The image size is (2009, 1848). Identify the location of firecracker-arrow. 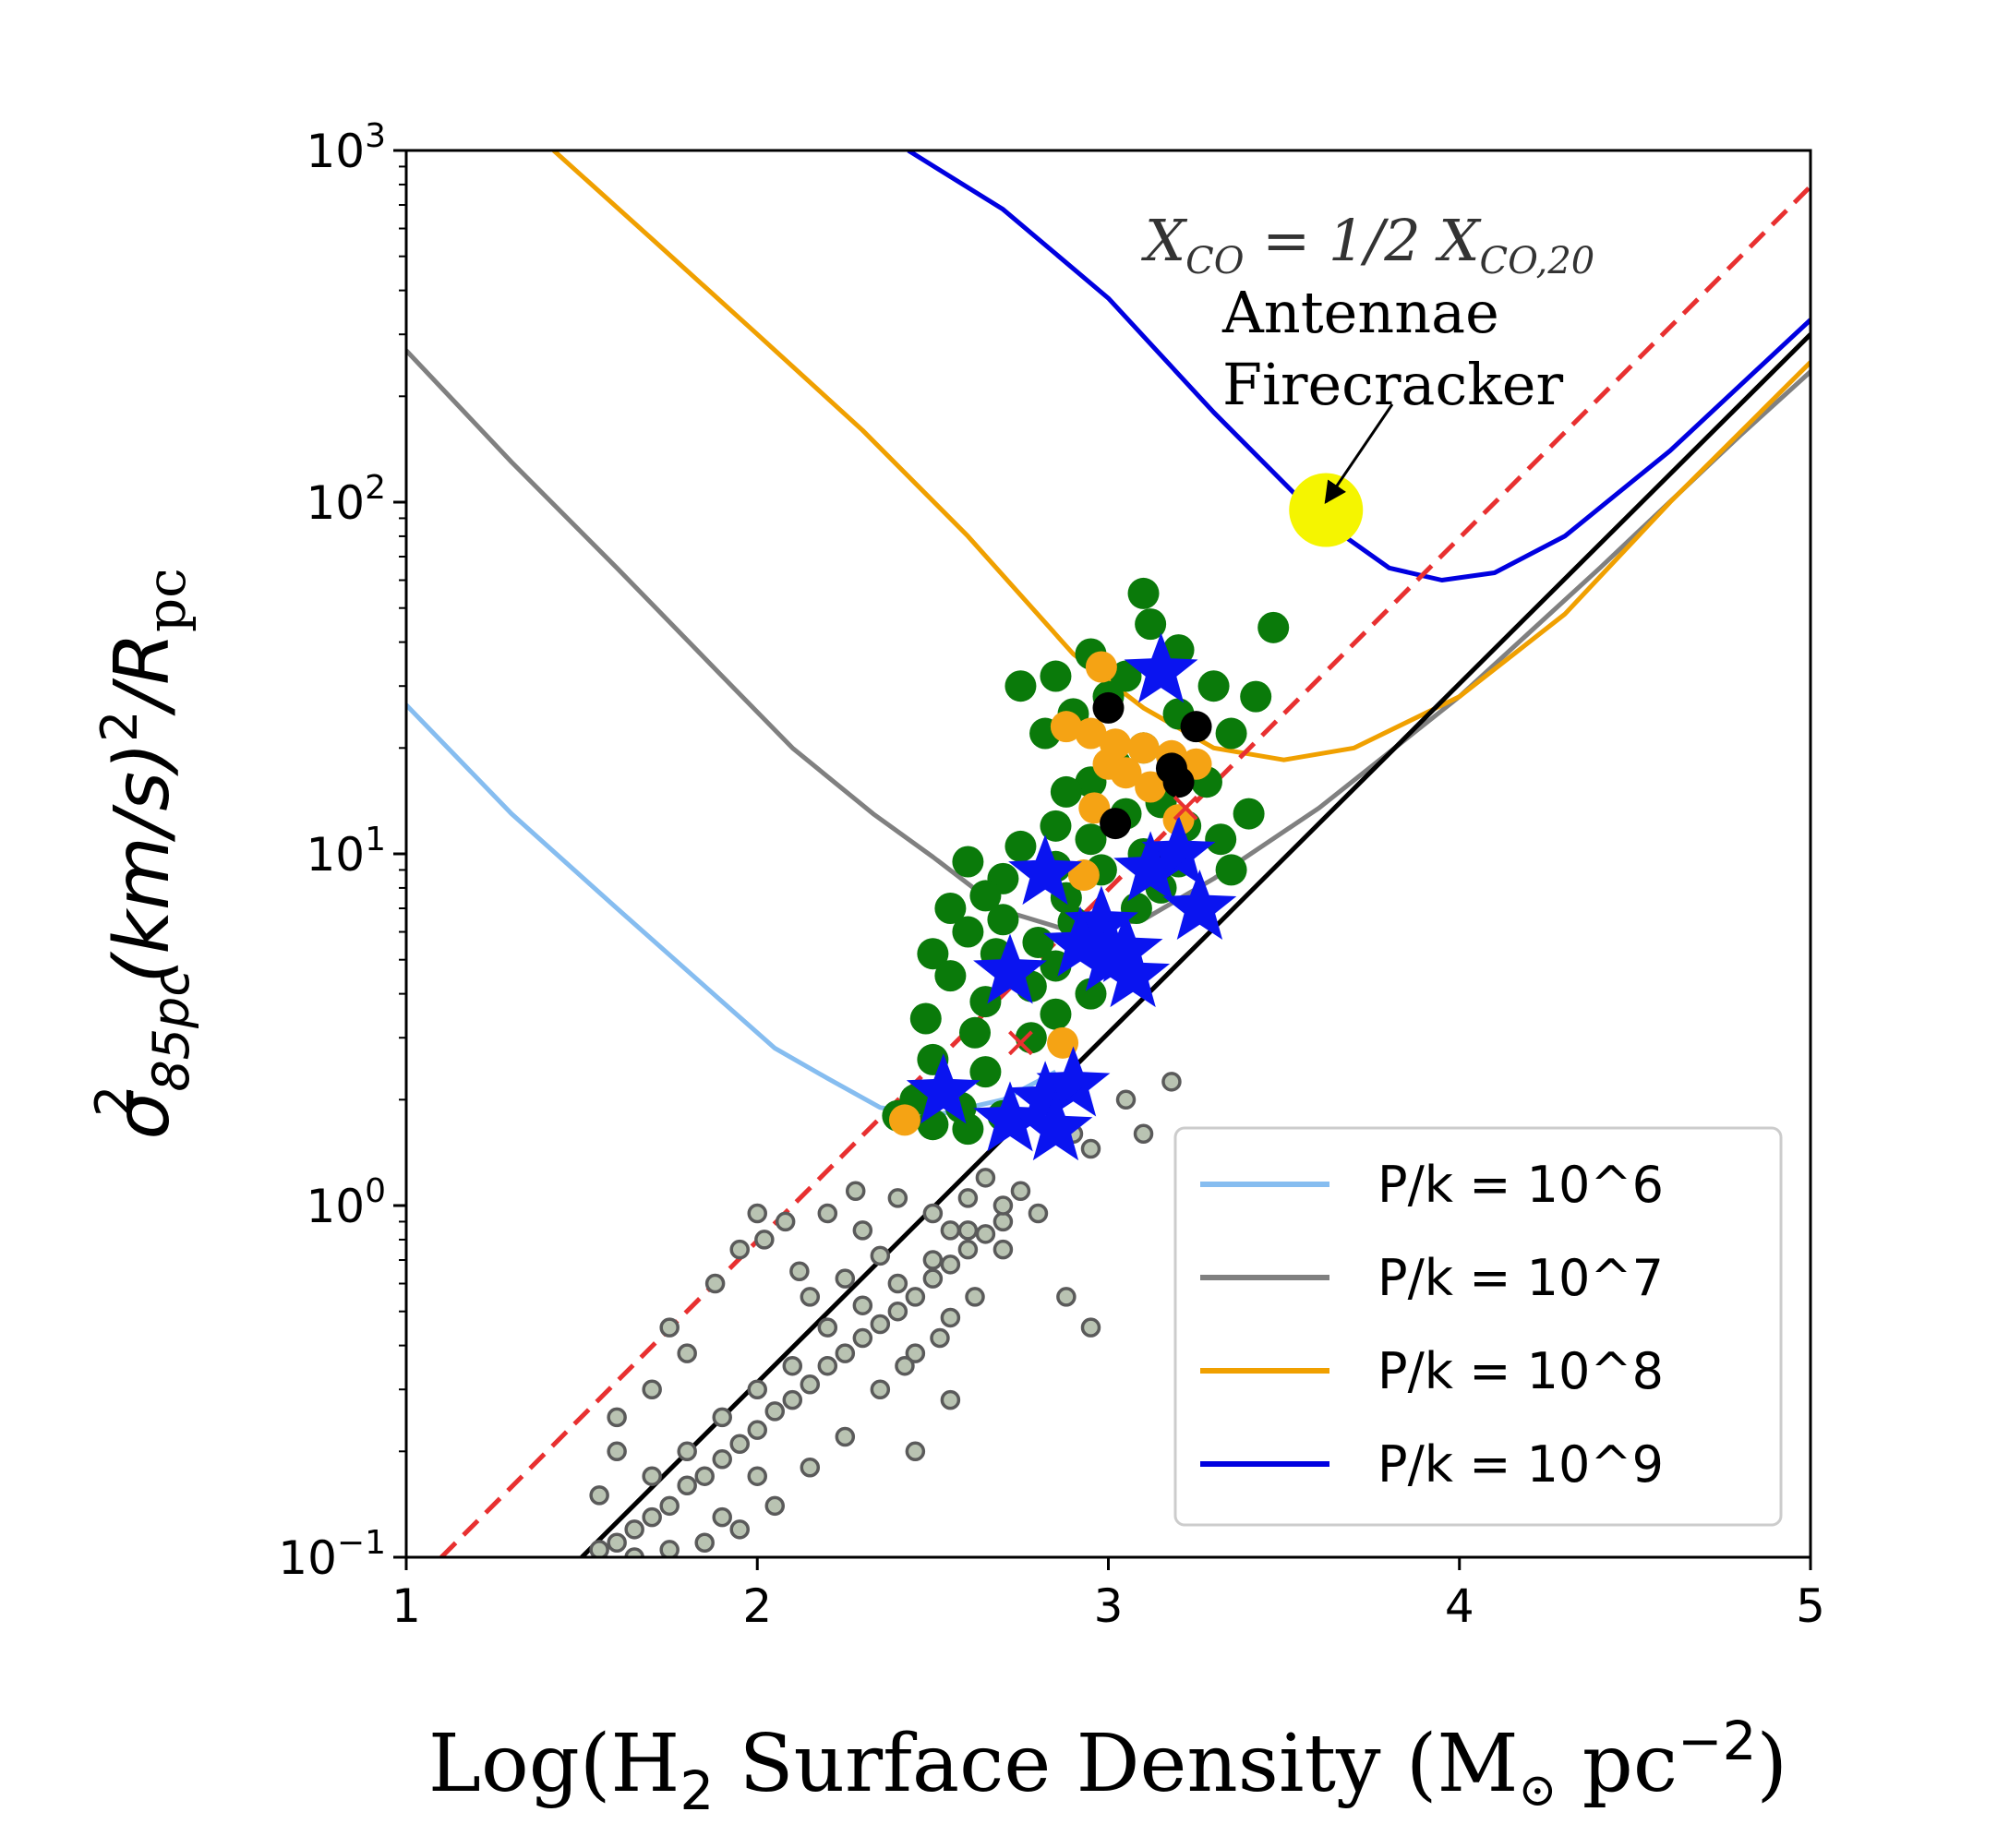
(1359, 453).